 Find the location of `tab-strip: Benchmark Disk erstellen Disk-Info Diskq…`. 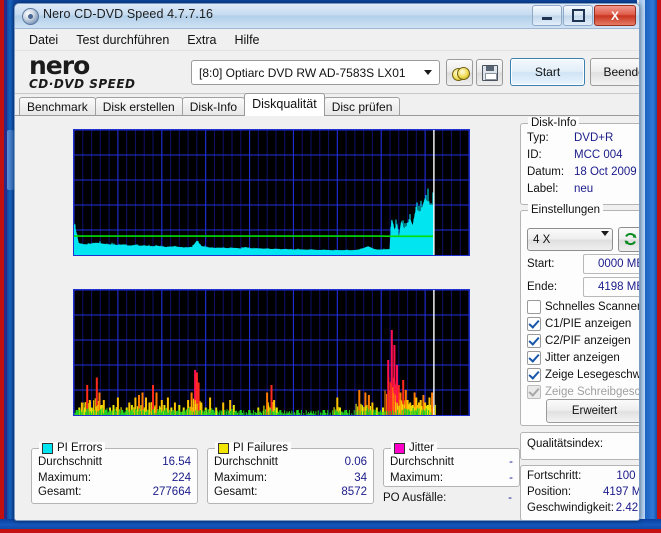

tab-strip: Benchmark Disk erstellen Disk-Info Diskq… is located at coordinates (327, 104).